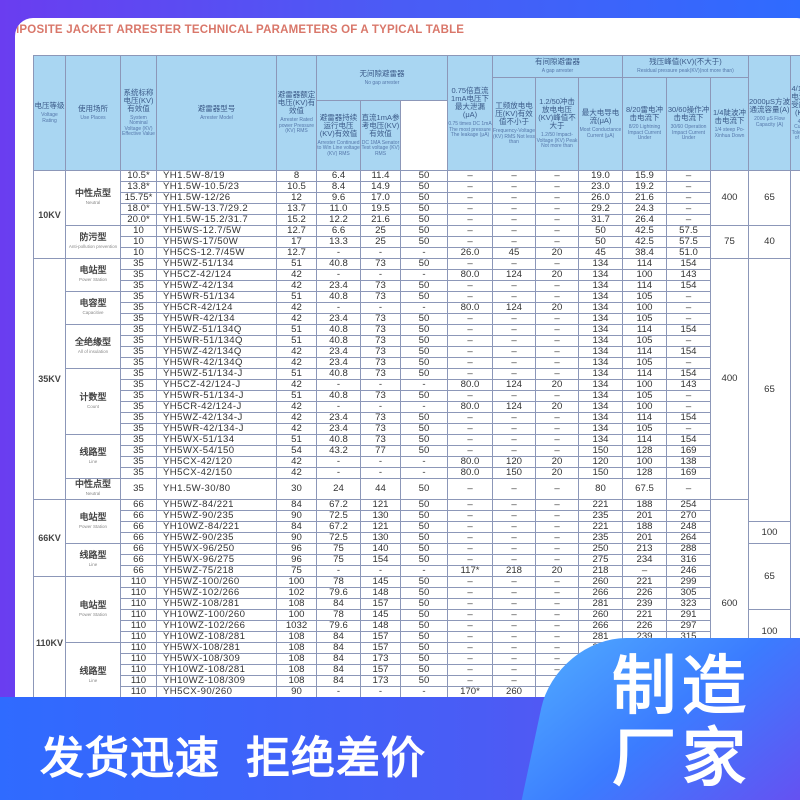  What do you see at coordinates (216, 253) in the screenshot?
I see `model-cell: YH5CS-12.7/45W` at bounding box center [216, 253].